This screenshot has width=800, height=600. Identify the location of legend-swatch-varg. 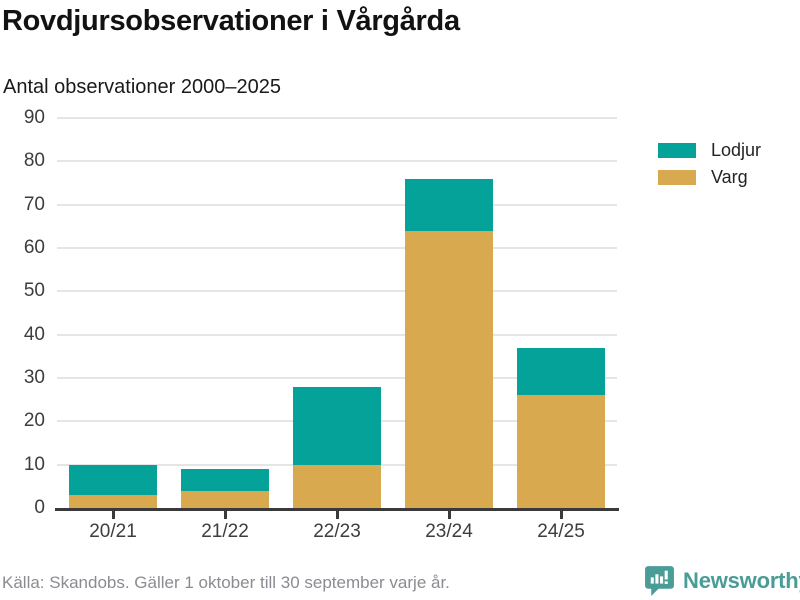
(677, 177).